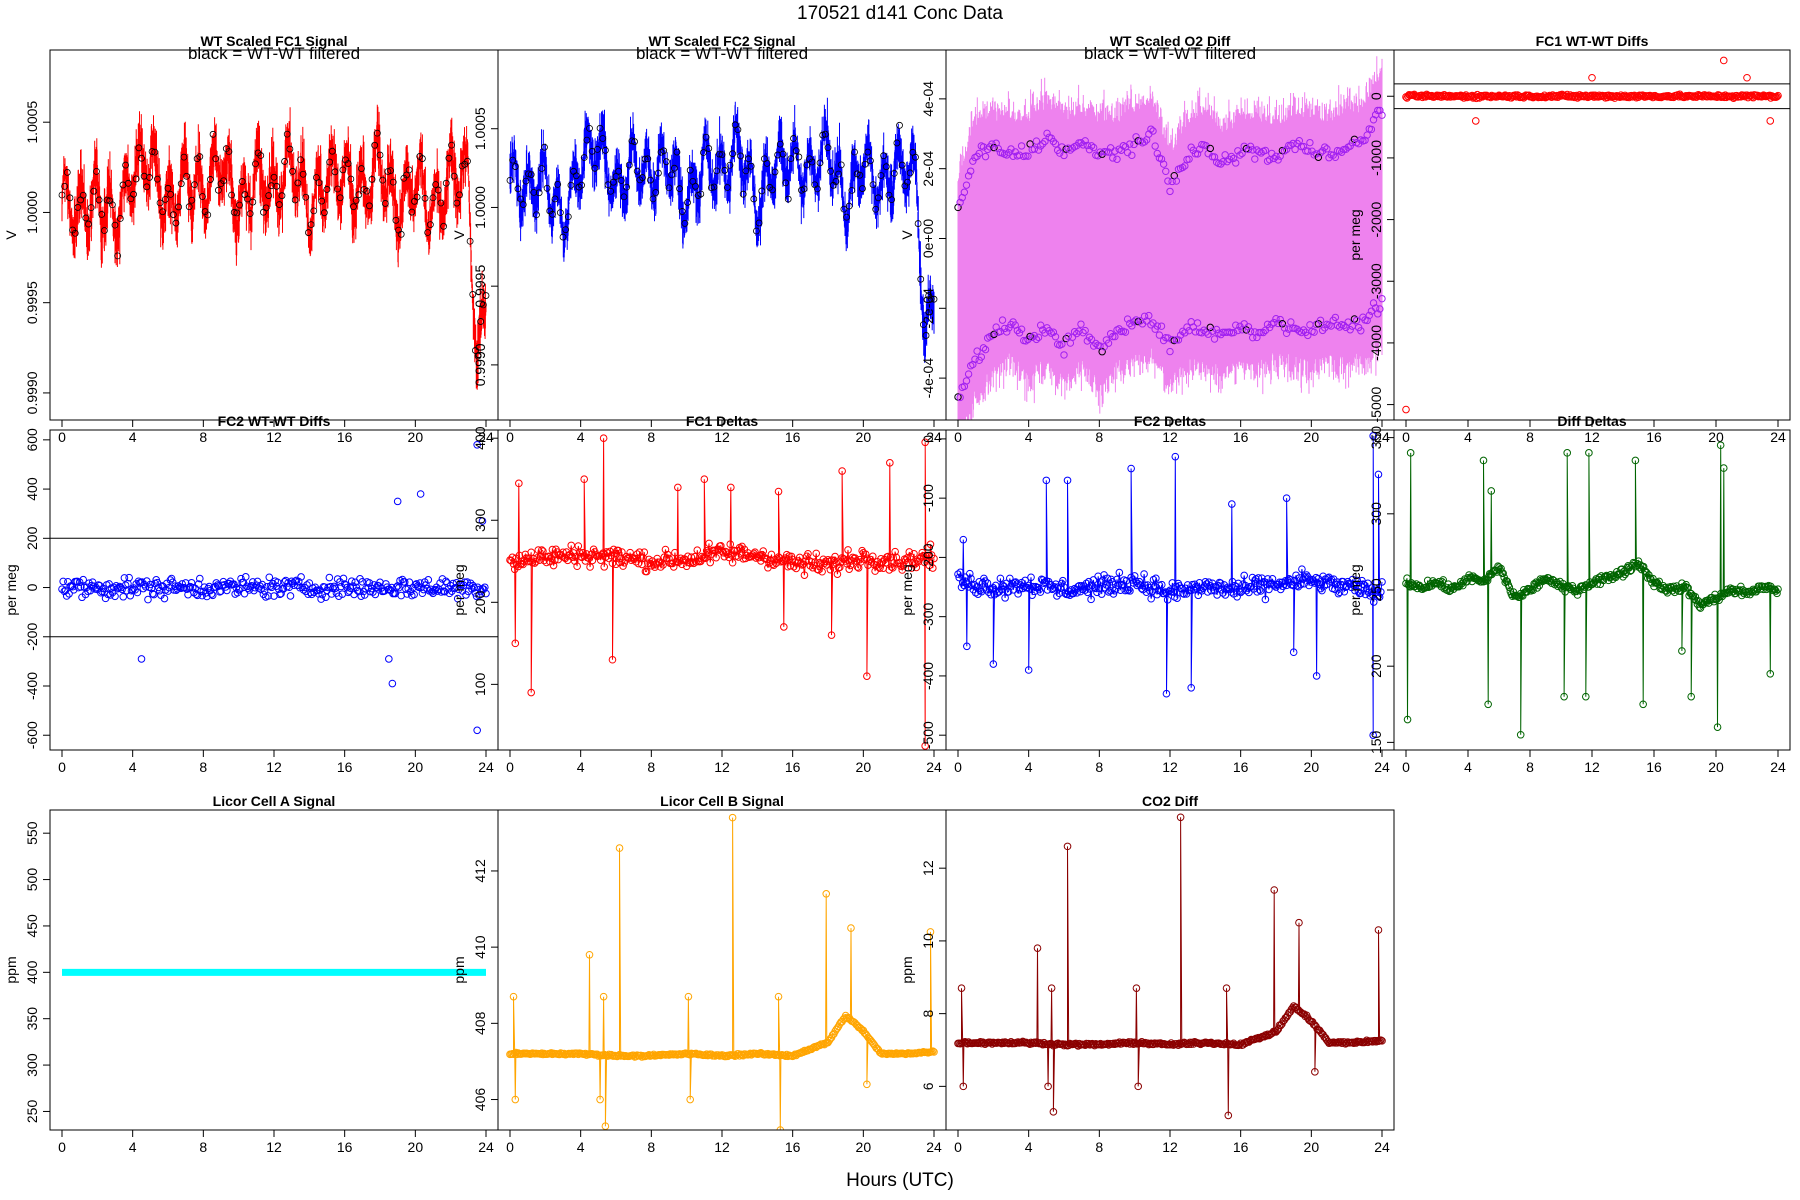 This screenshot has height=1200, width=1800. What do you see at coordinates (1312, 437) in the screenshot?
I see `x-tick-label: 20` at bounding box center [1312, 437].